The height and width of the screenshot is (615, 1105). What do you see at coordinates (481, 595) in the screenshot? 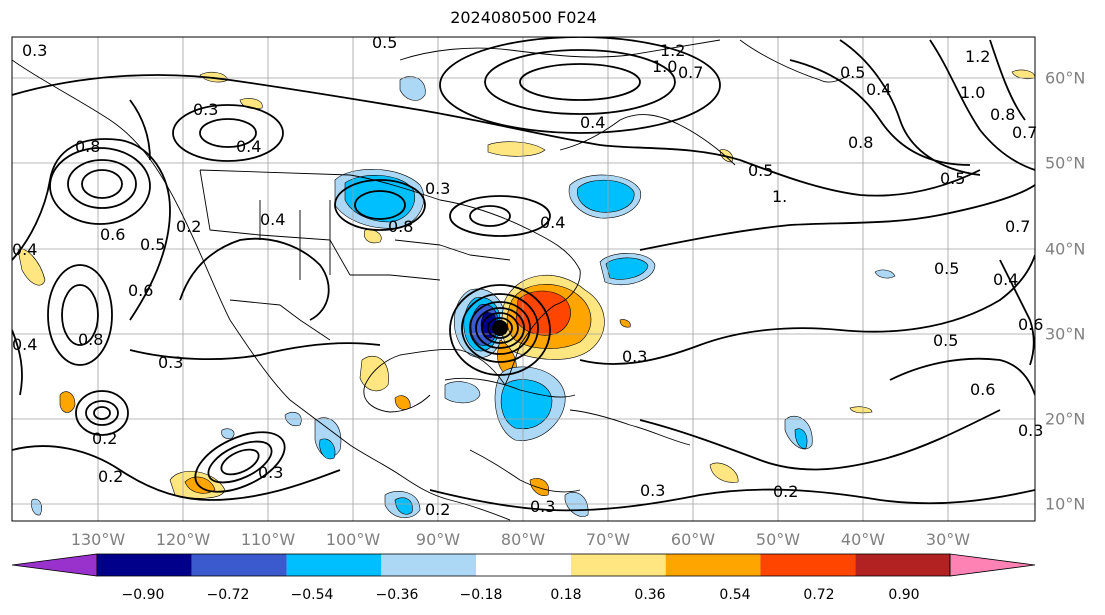
I see `colorbar-tick-label: −0.18` at bounding box center [481, 595].